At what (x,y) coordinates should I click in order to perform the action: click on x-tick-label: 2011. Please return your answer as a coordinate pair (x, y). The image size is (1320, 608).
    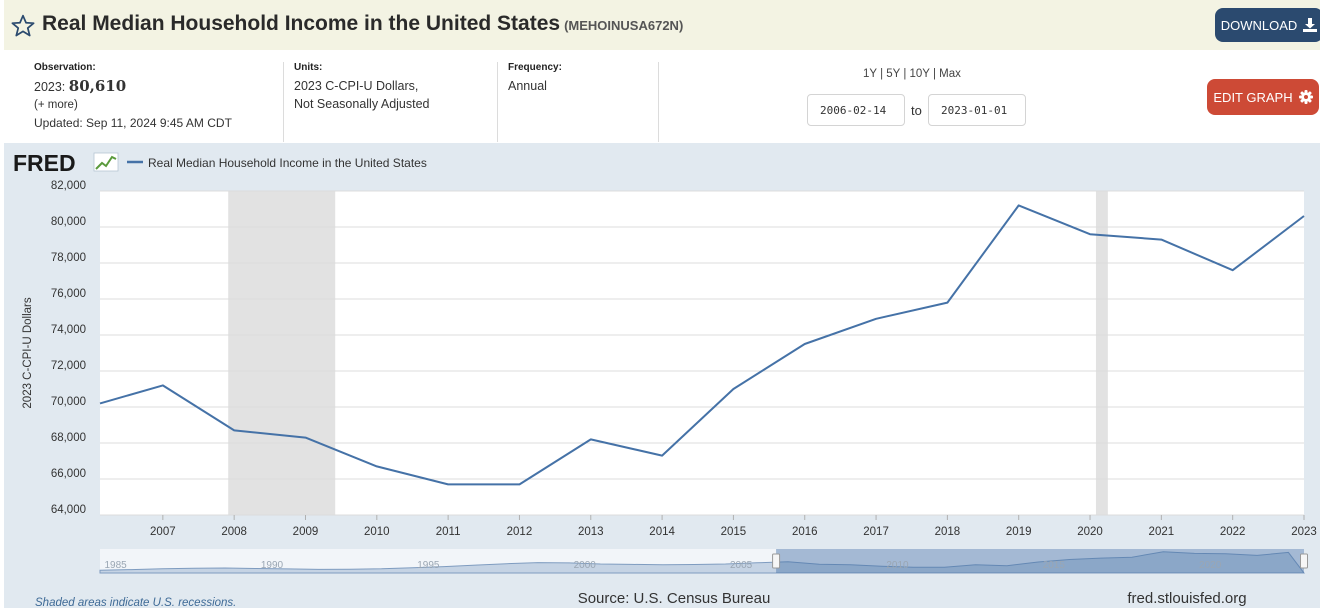
    Looking at the image, I should click on (448, 532).